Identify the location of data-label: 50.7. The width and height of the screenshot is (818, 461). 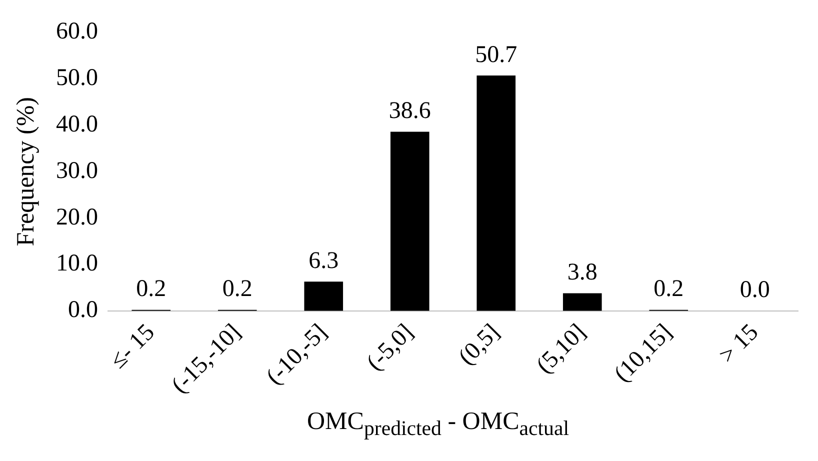
(496, 55).